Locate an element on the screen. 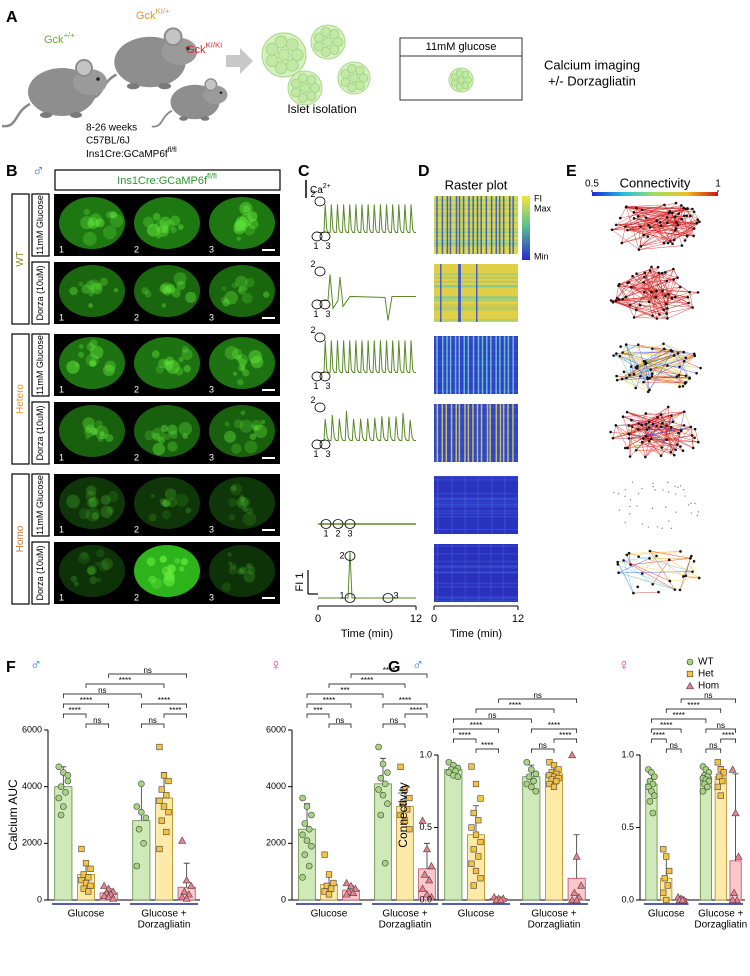 The height and width of the screenshot is (976, 750). imaging-label: Calcium imaging is located at coordinates (592, 64).